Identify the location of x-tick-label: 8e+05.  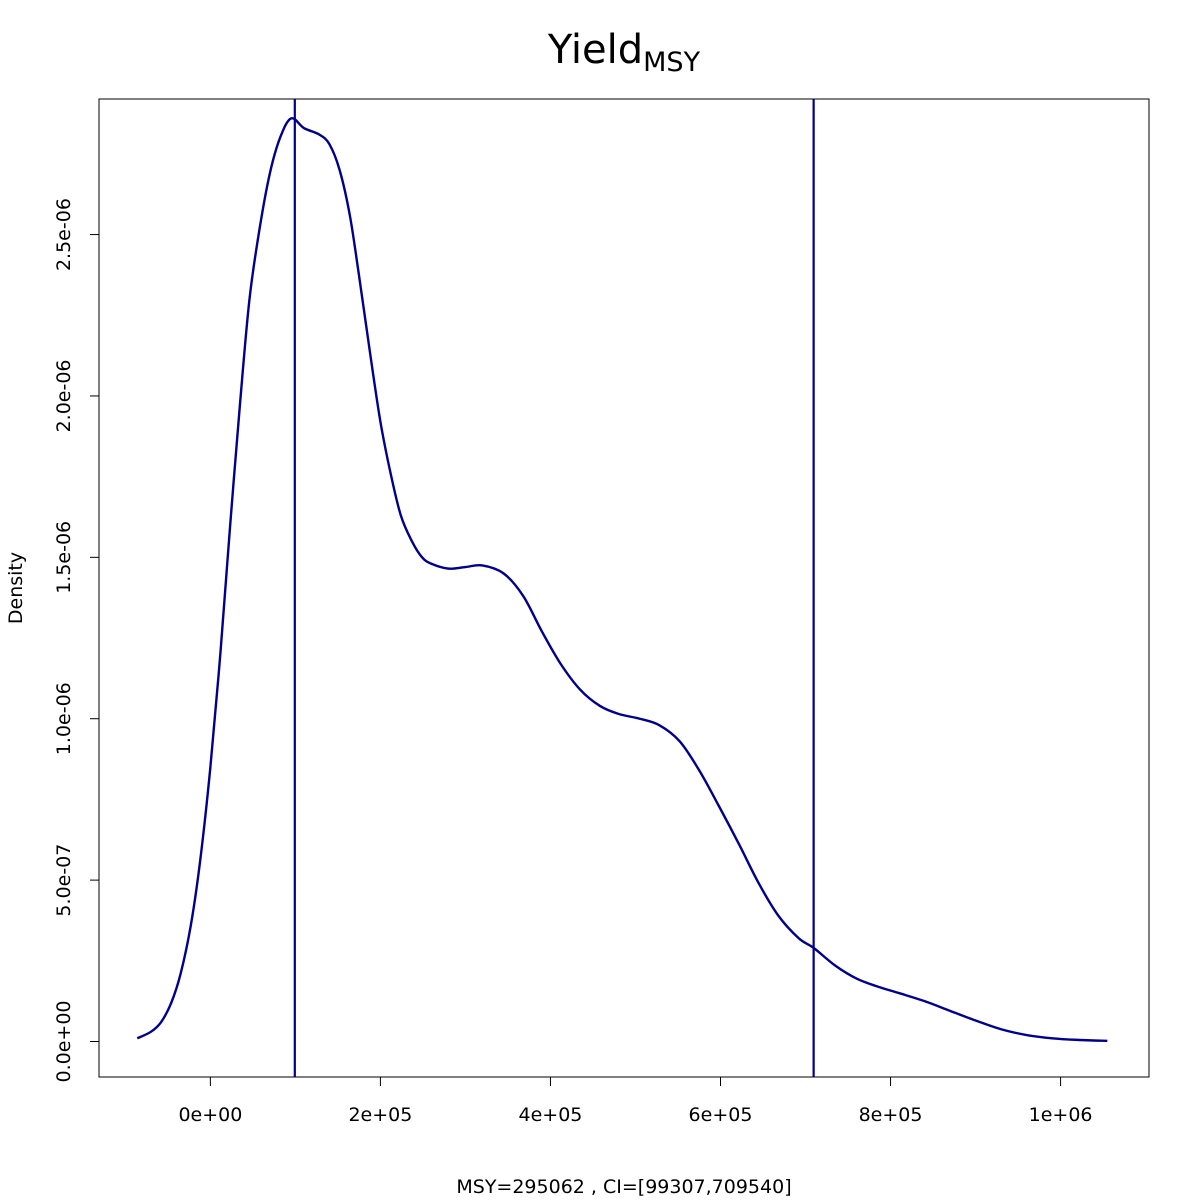
(891, 1115).